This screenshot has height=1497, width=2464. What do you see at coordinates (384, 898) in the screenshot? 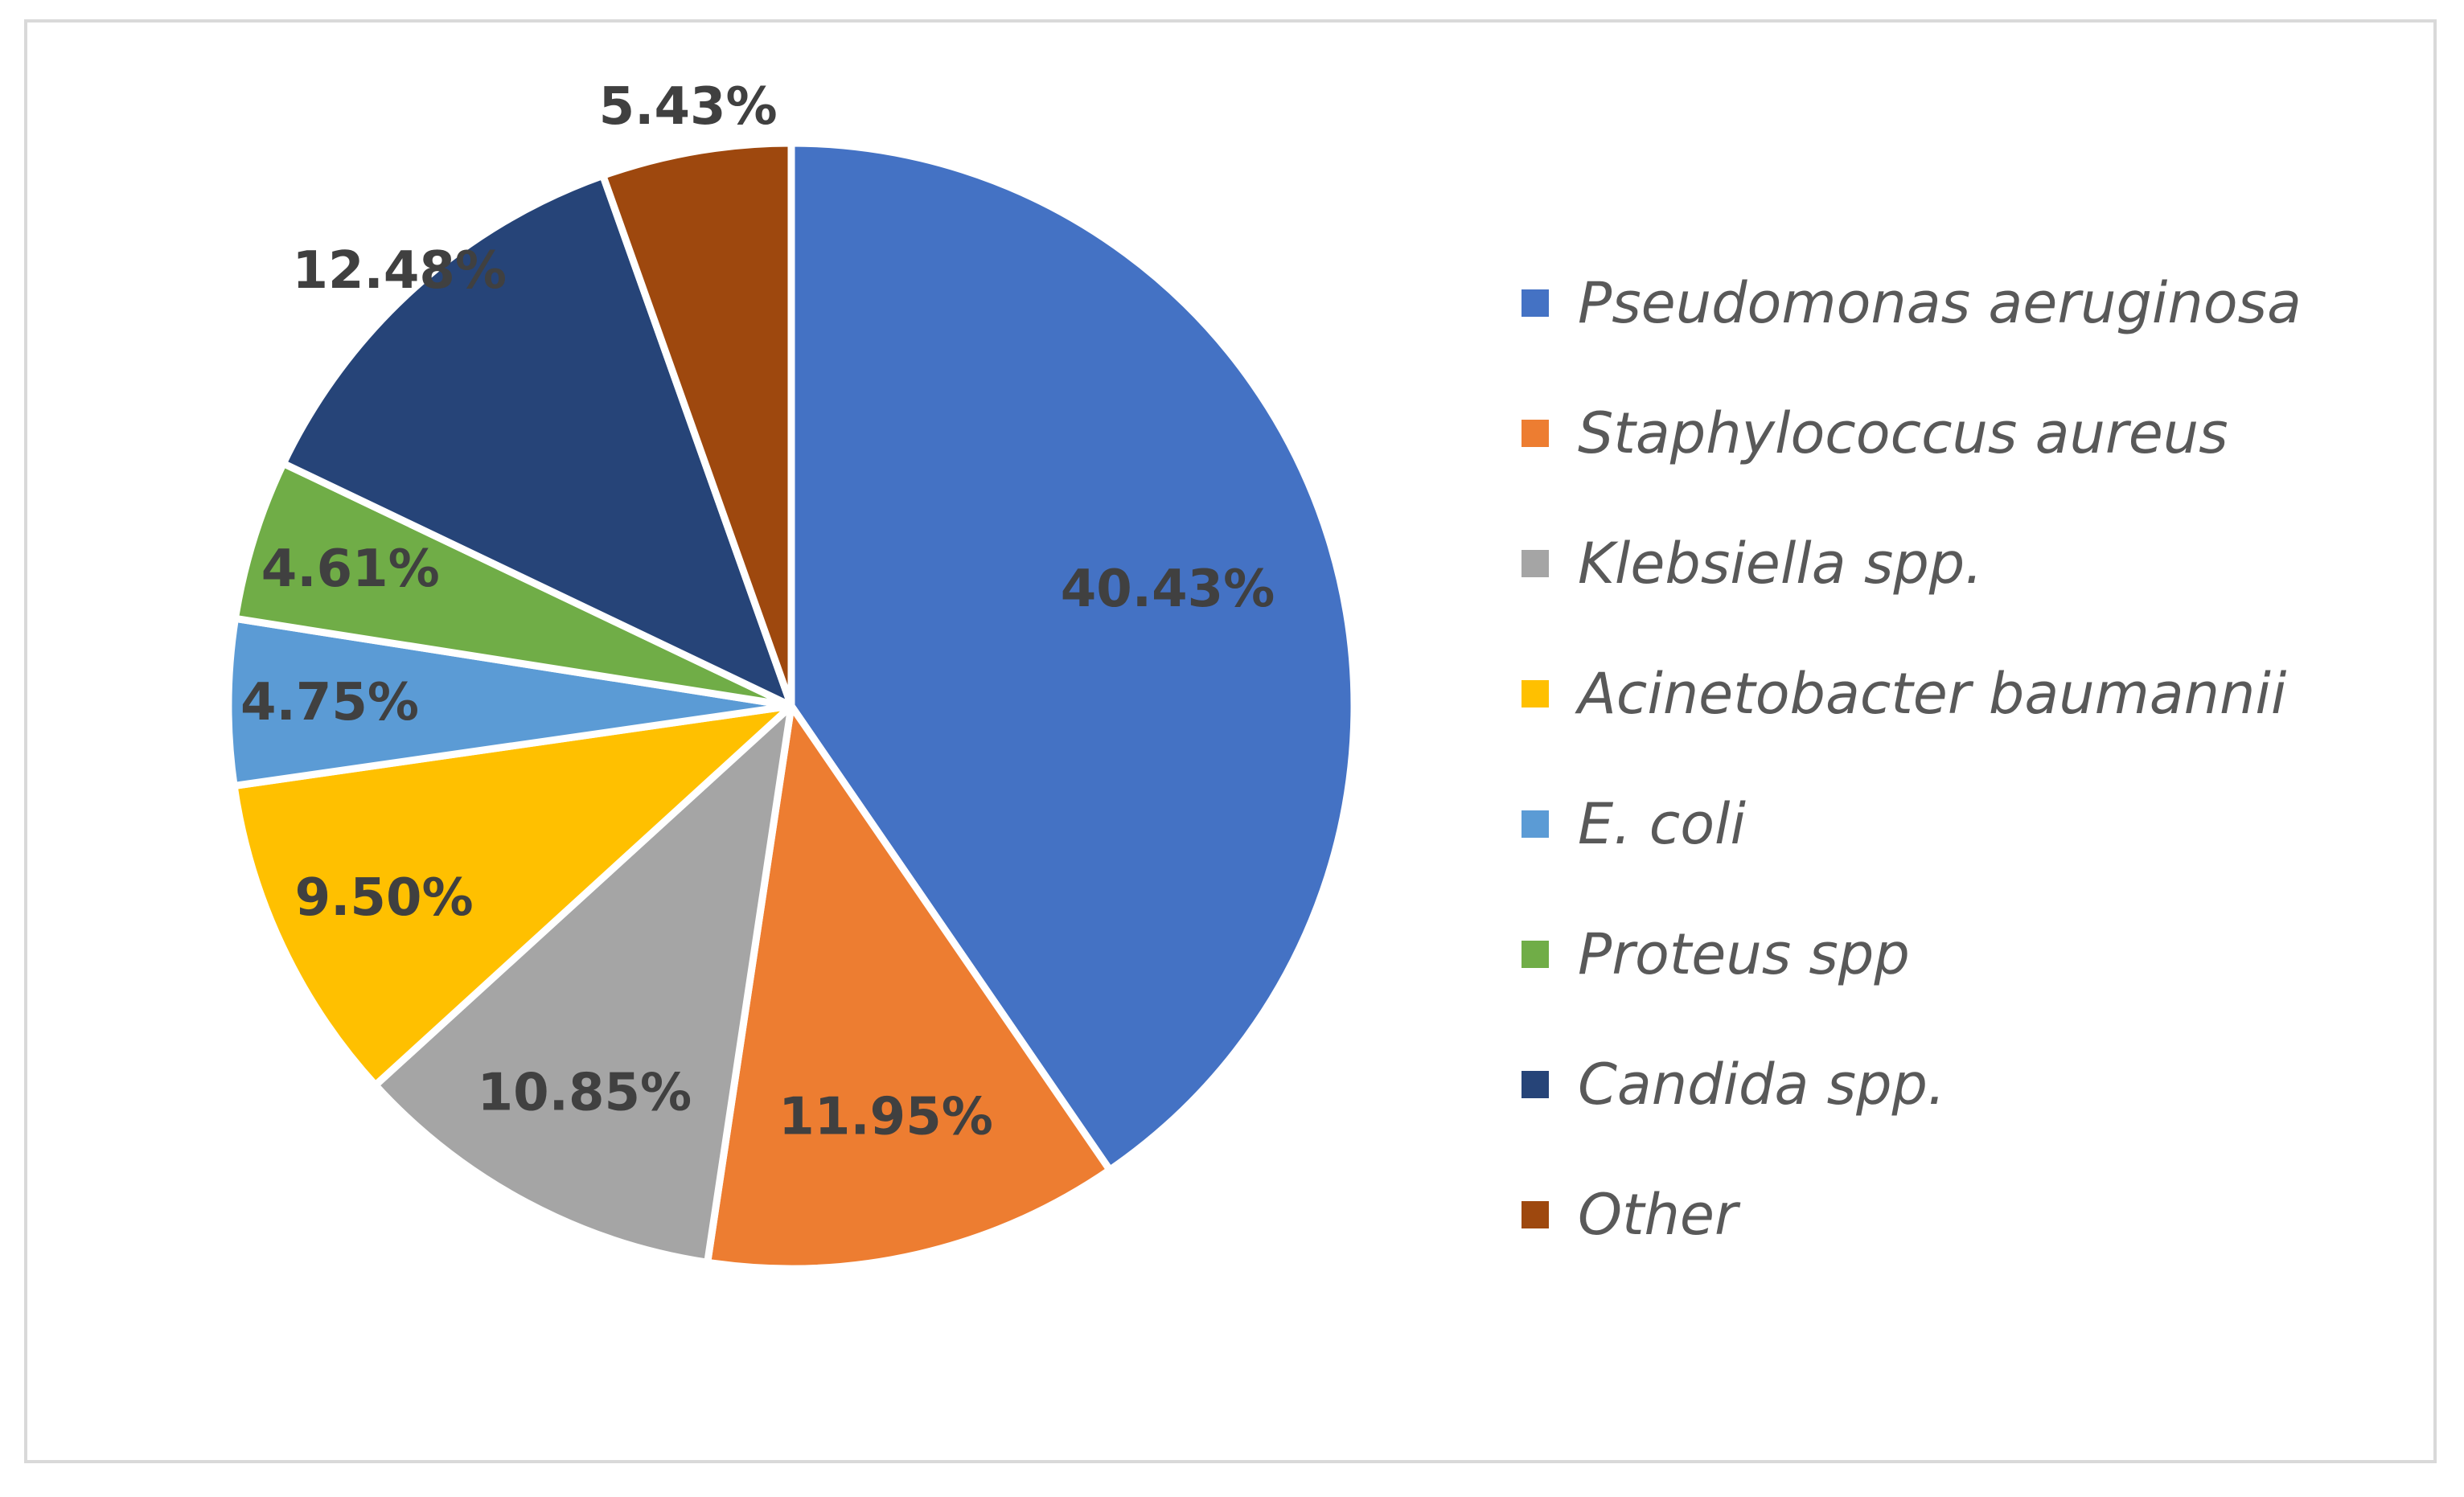
I see `data-label-acinetobacter-baumannii: 9.50%` at bounding box center [384, 898].